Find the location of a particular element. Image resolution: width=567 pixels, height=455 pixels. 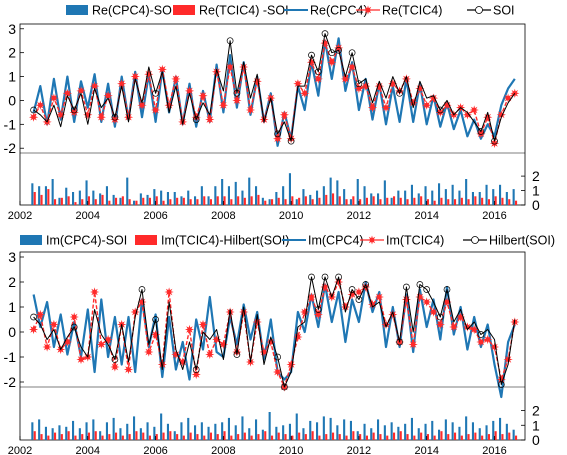

bar-axis-tick-label: 2 is located at coordinates (536, 176).